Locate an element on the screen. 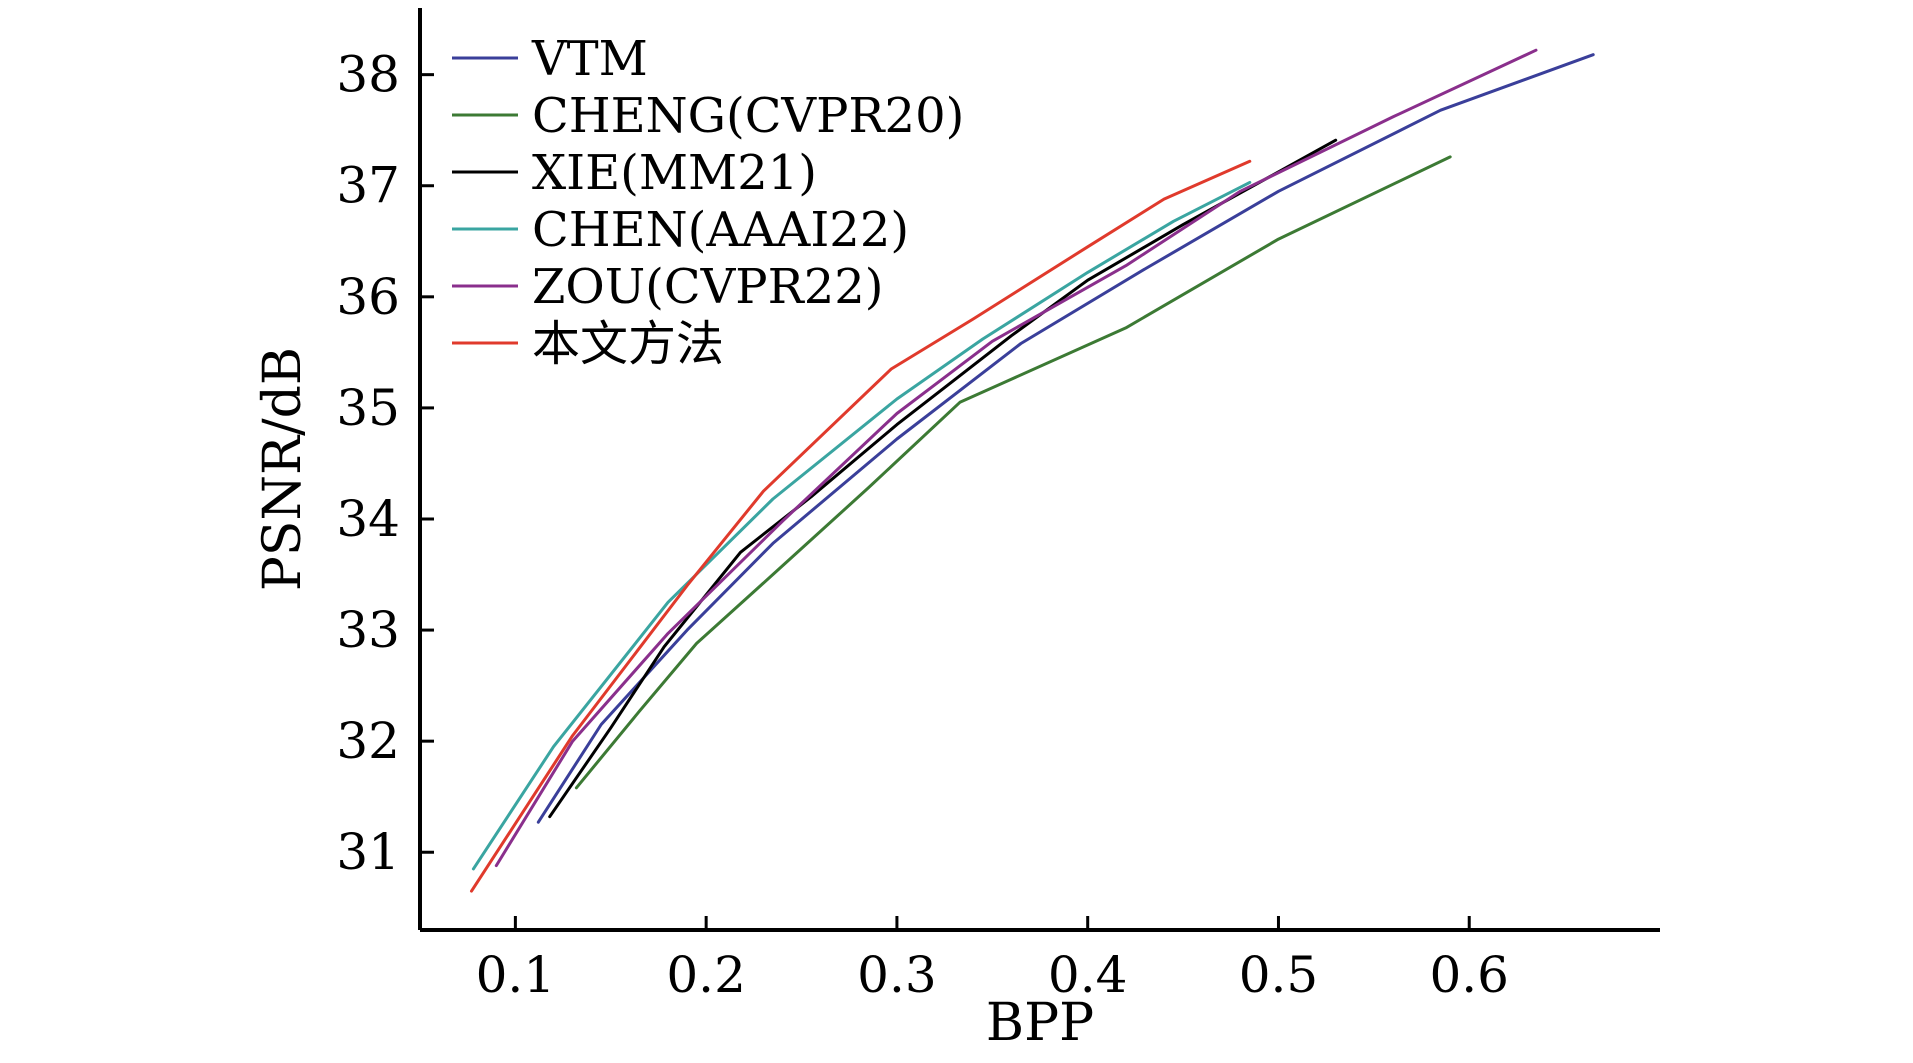  x-tick-label: 0.5 is located at coordinates (1279, 975).